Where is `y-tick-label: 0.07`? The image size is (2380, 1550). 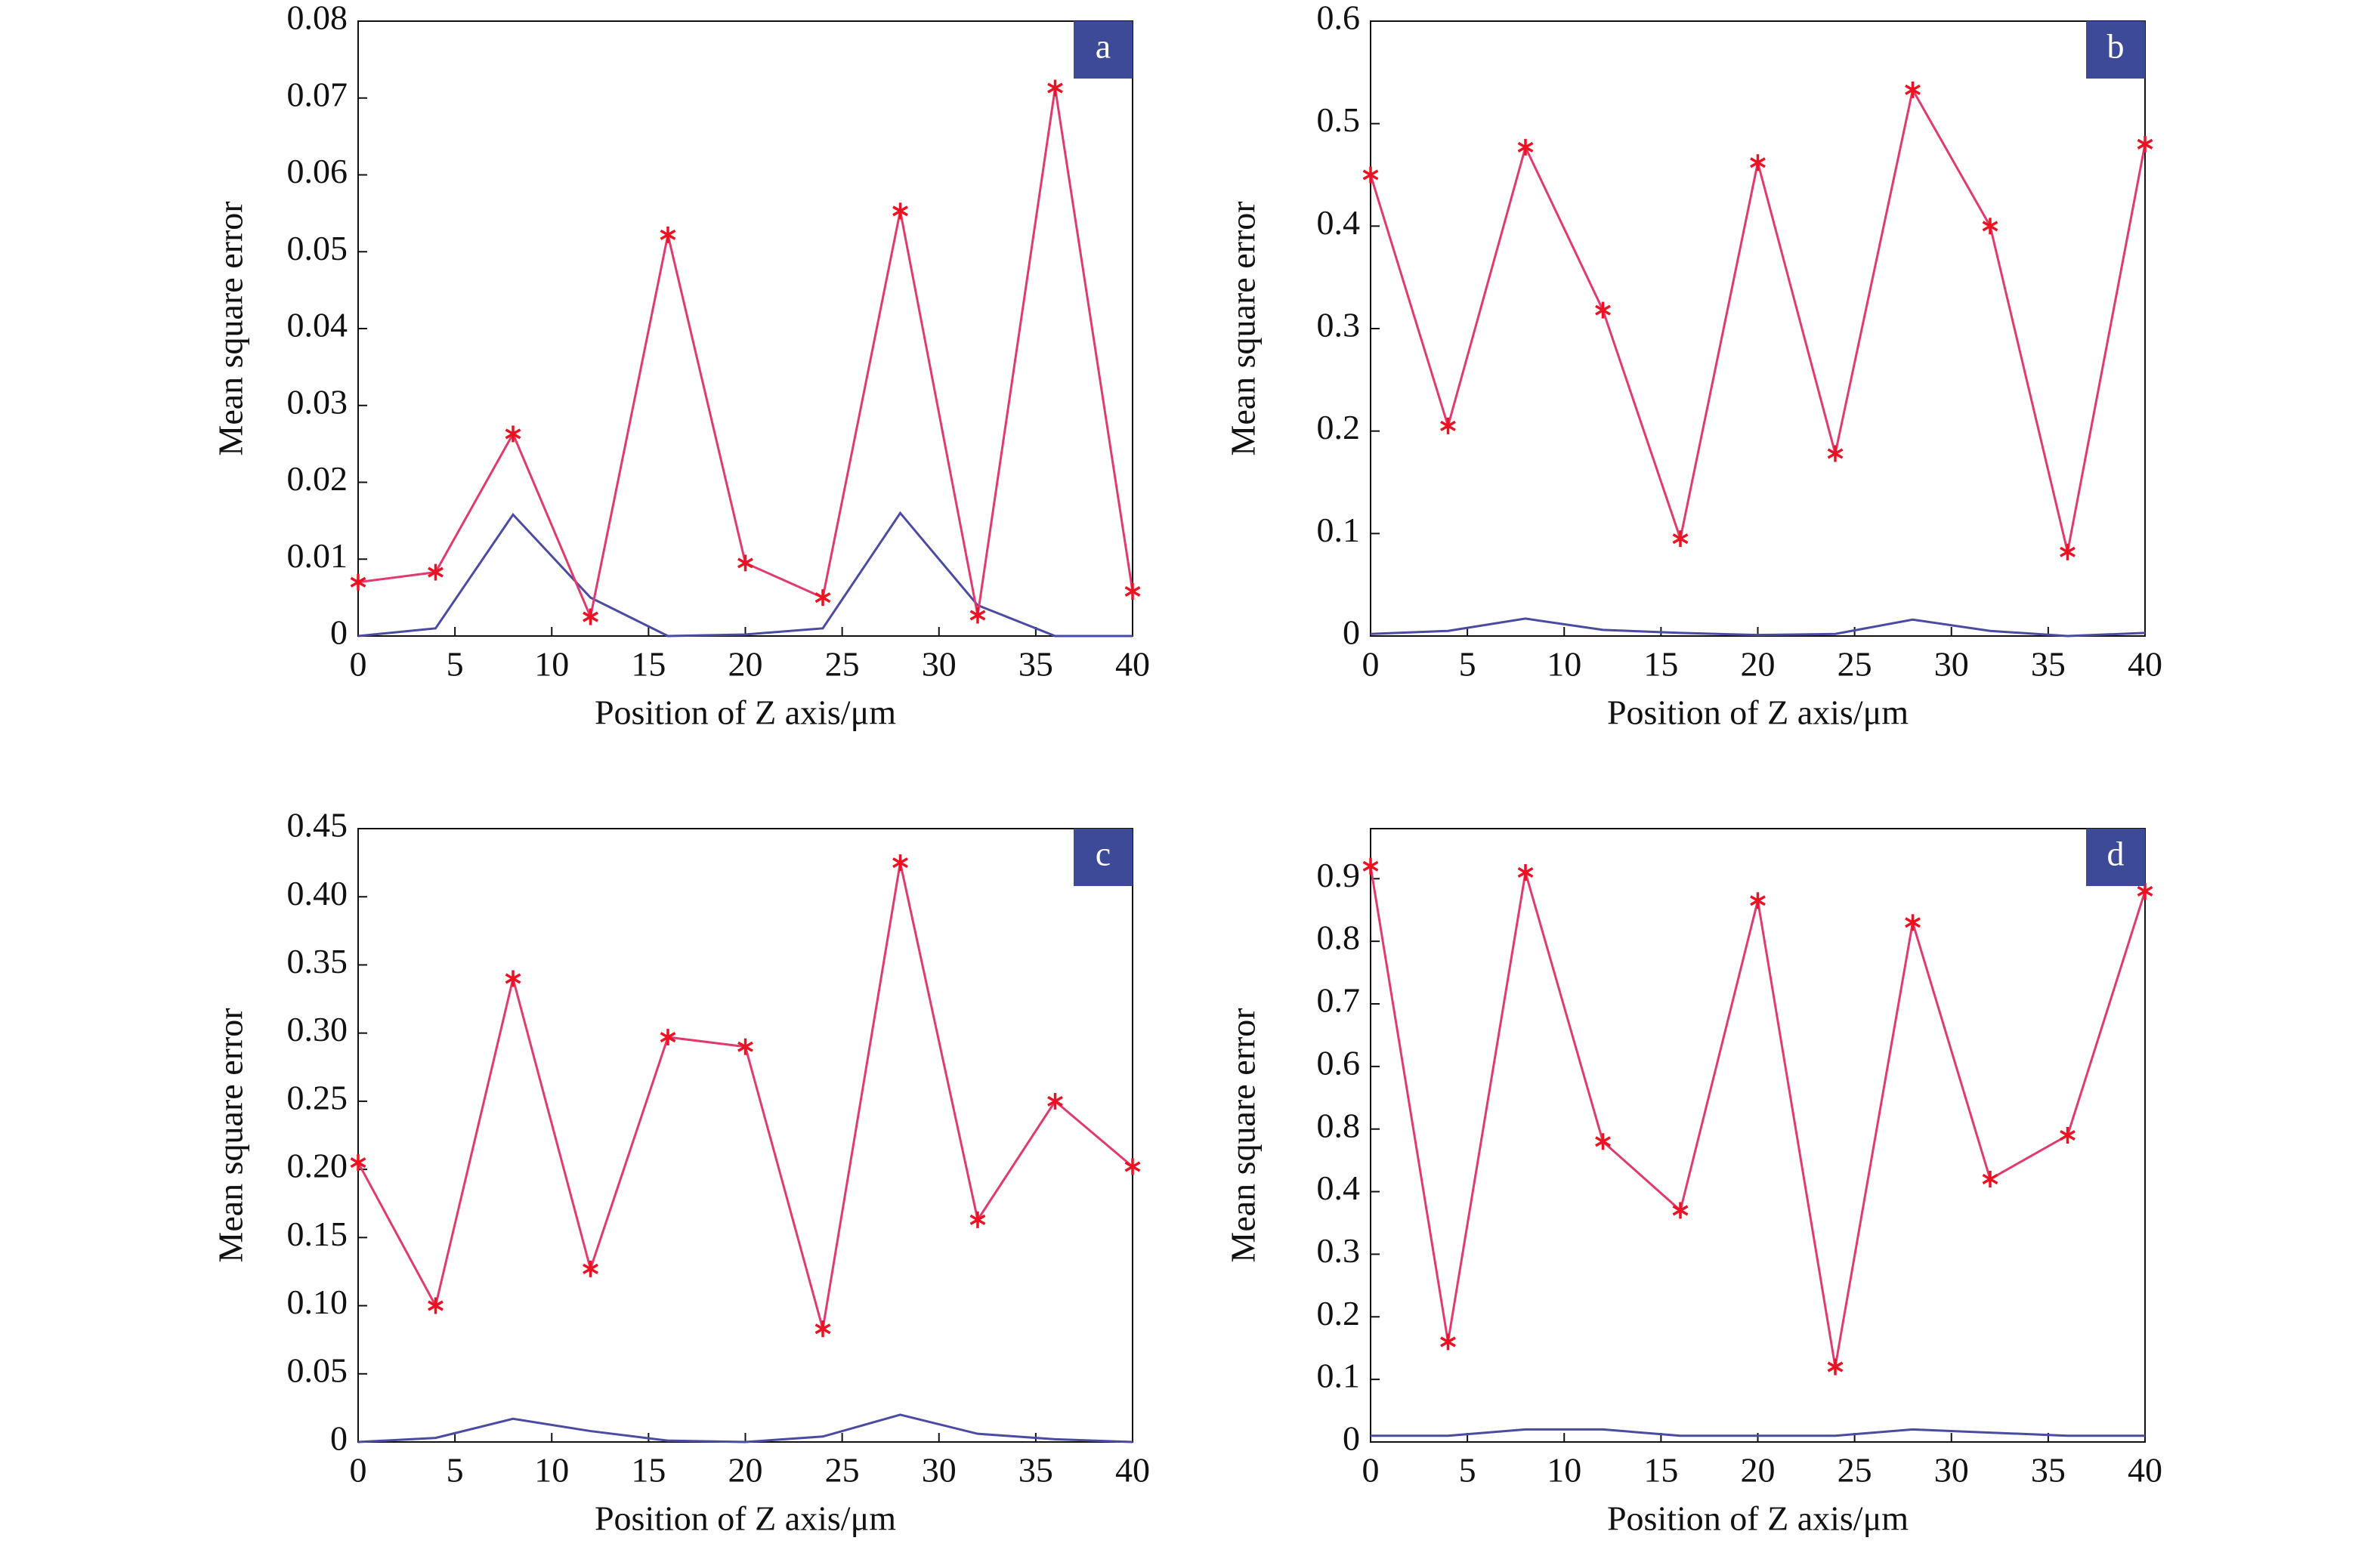 y-tick-label: 0.07 is located at coordinates (317, 94).